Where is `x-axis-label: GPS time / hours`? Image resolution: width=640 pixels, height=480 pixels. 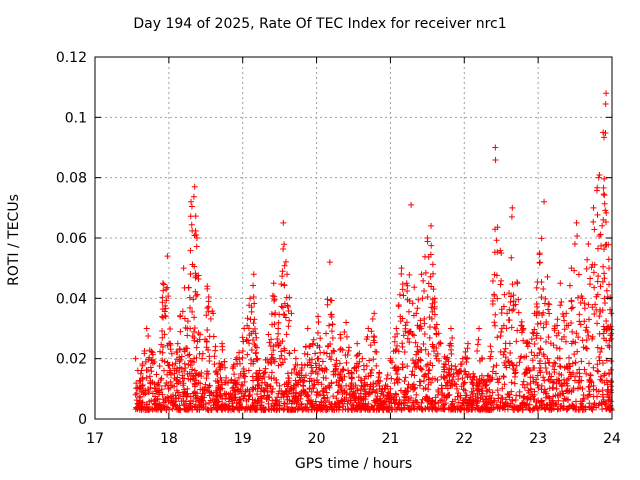
x-axis-label: GPS time / hours is located at coordinates (353, 464).